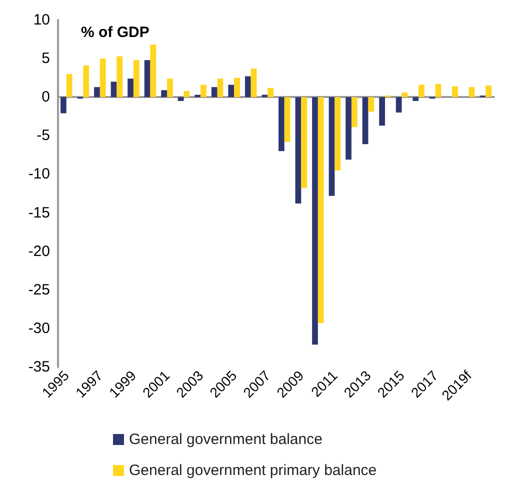 Image resolution: width=507 pixels, height=493 pixels. I want to click on y-tick-label: 0, so click(46, 97).